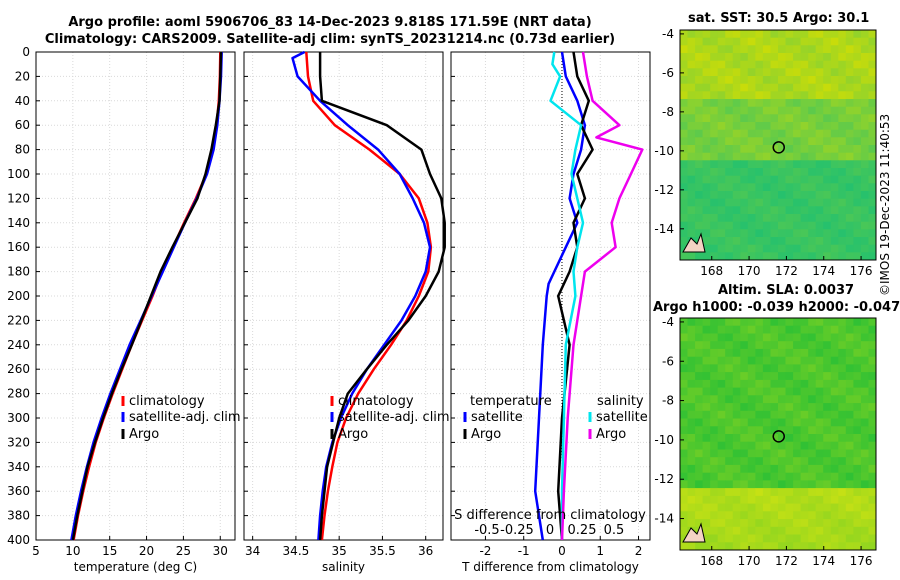  I want to click on temperature-panel-xtick-label: 30, so click(220, 551).